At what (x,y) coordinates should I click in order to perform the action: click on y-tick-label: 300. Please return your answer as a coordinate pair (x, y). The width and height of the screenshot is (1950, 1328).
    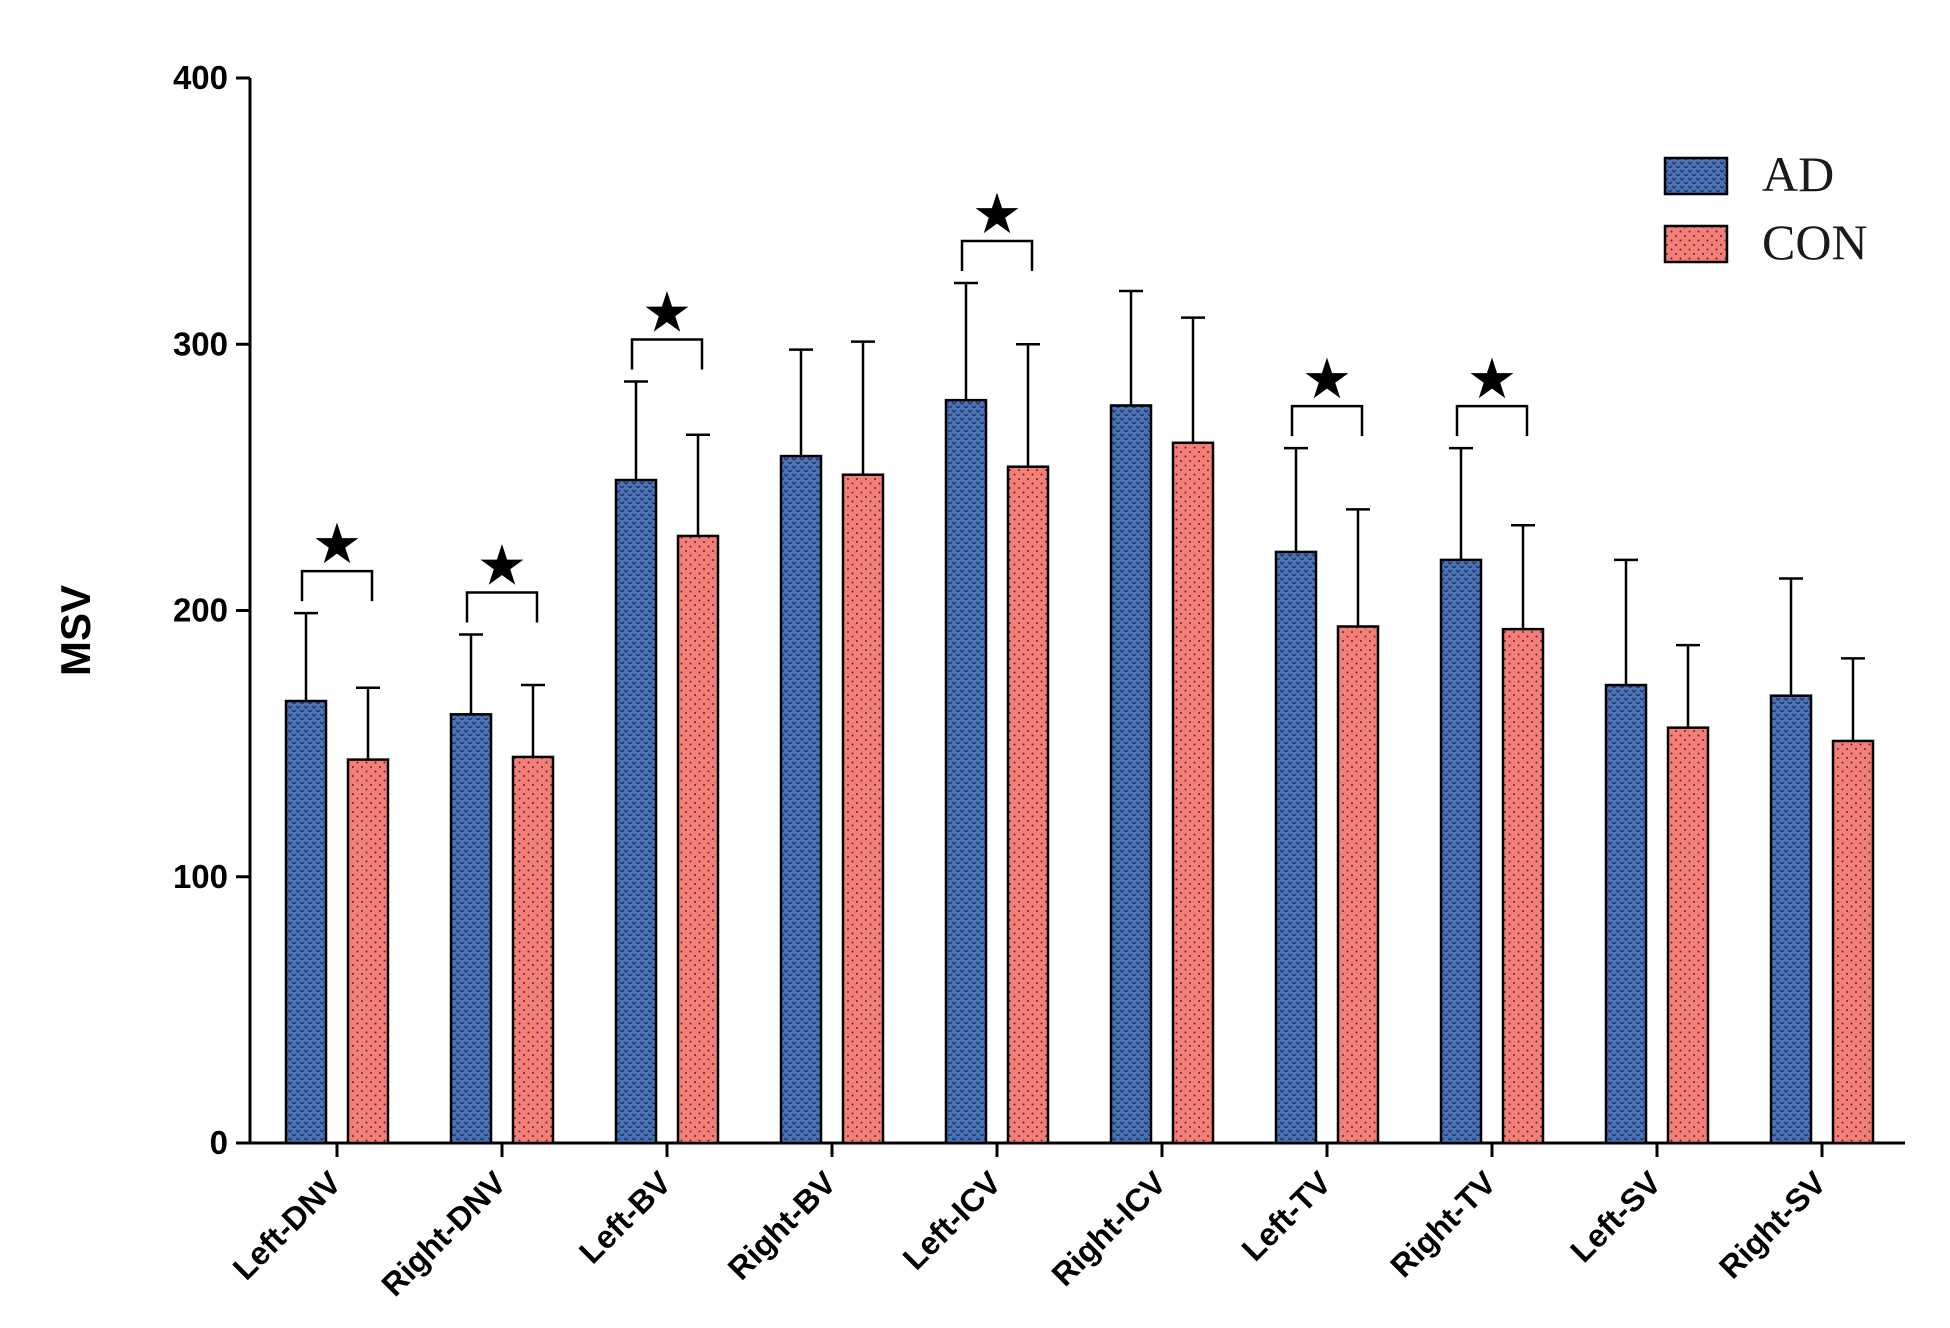
    Looking at the image, I should click on (200, 343).